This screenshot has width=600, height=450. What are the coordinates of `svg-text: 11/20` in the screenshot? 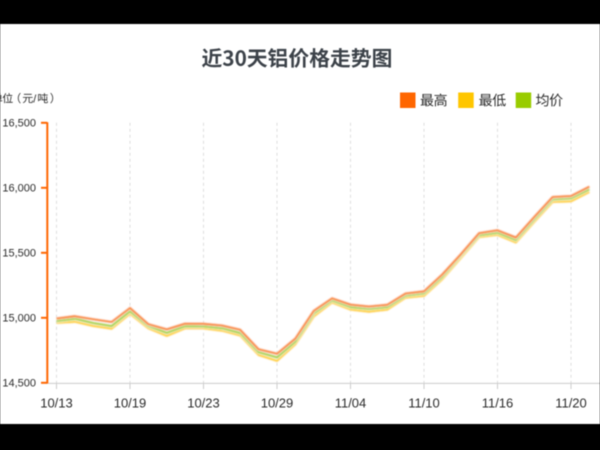 It's located at (571, 402).